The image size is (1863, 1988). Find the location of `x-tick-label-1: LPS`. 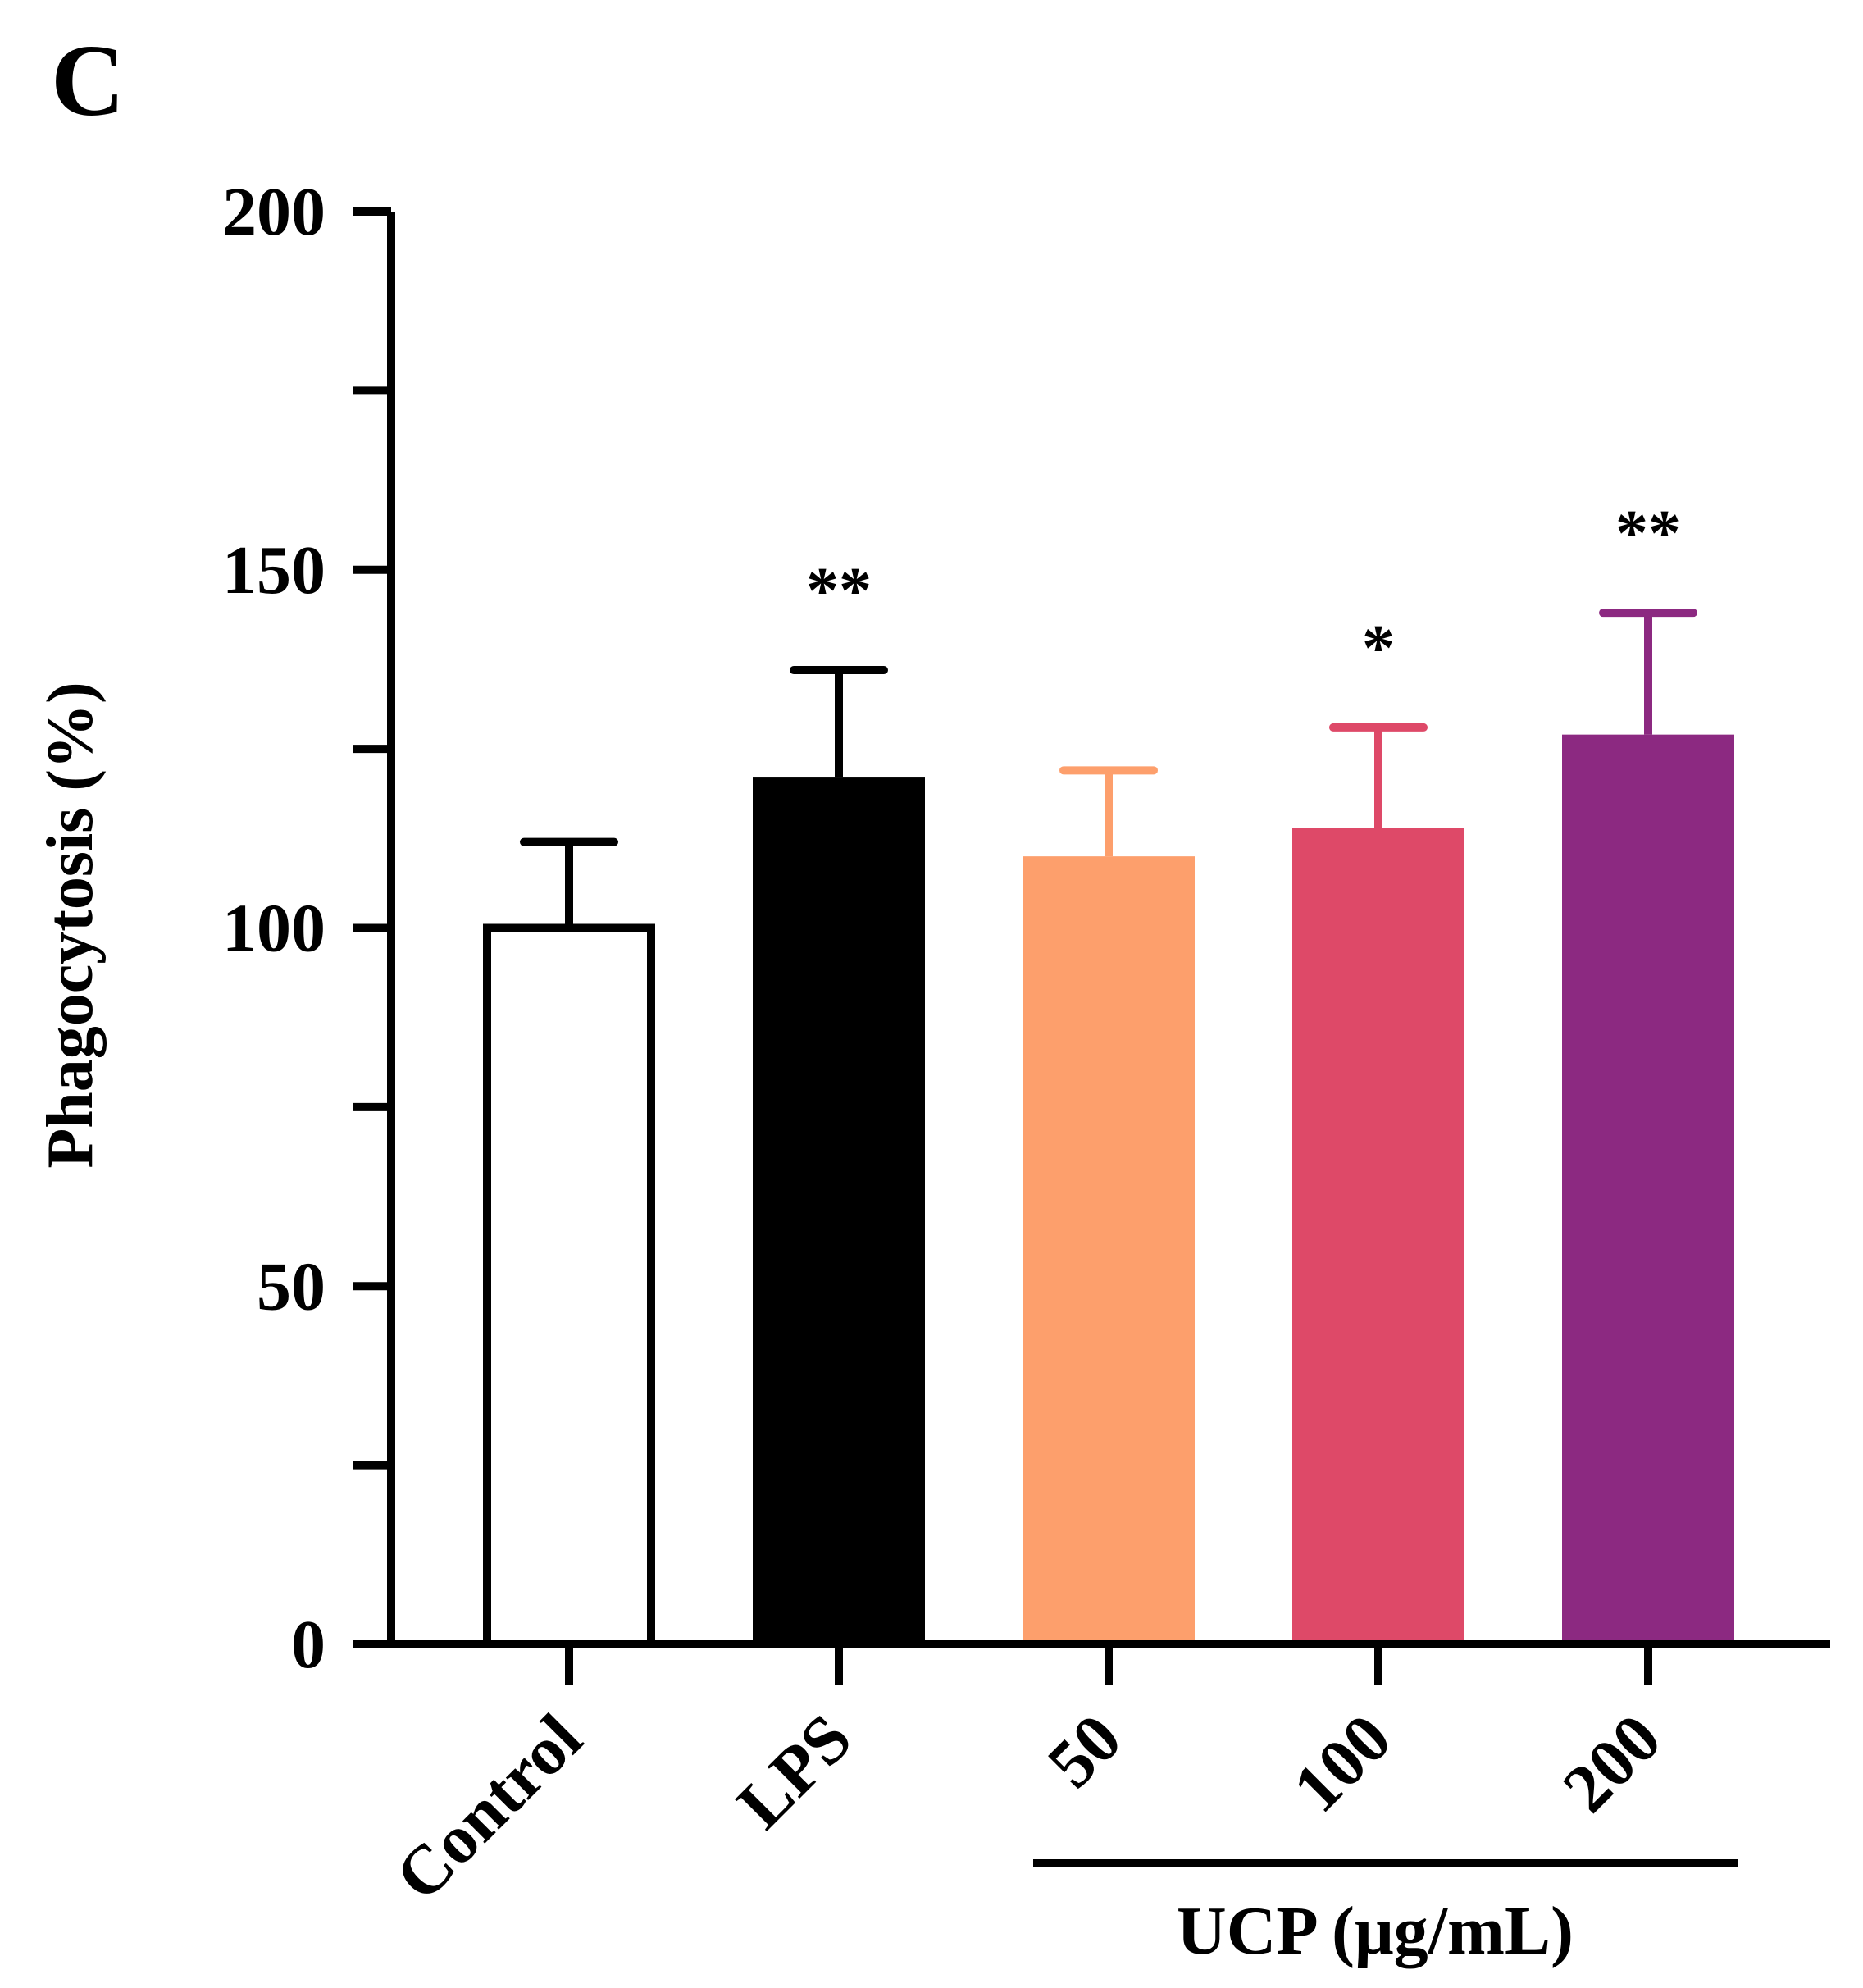

x-tick-label-1: LPS is located at coordinates (795, 1772).